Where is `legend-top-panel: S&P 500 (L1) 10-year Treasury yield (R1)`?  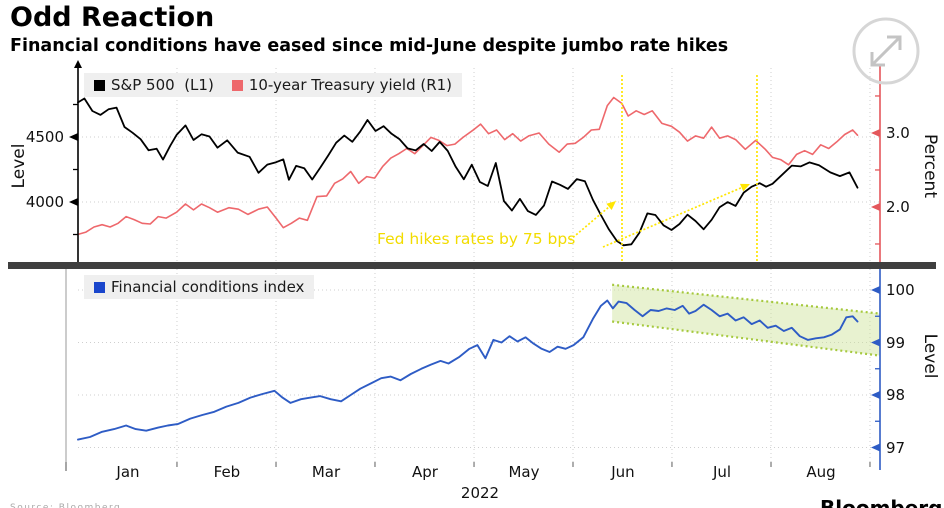 legend-top-panel: S&P 500 (L1) 10-year Treasury yield (R1) is located at coordinates (273, 85).